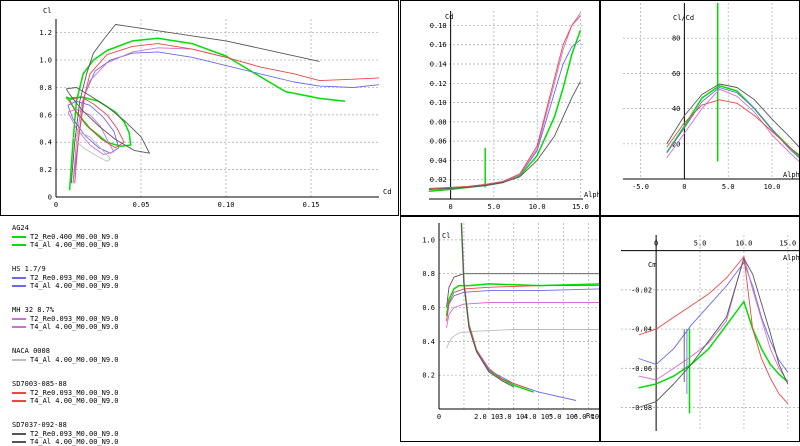 Image resolution: width=800 pixels, height=446 pixels. Describe the element at coordinates (74, 327) in the screenshot. I see `legend-label-mh-t4: T4_Al 4.00_M0.00_N9.0` at that location.